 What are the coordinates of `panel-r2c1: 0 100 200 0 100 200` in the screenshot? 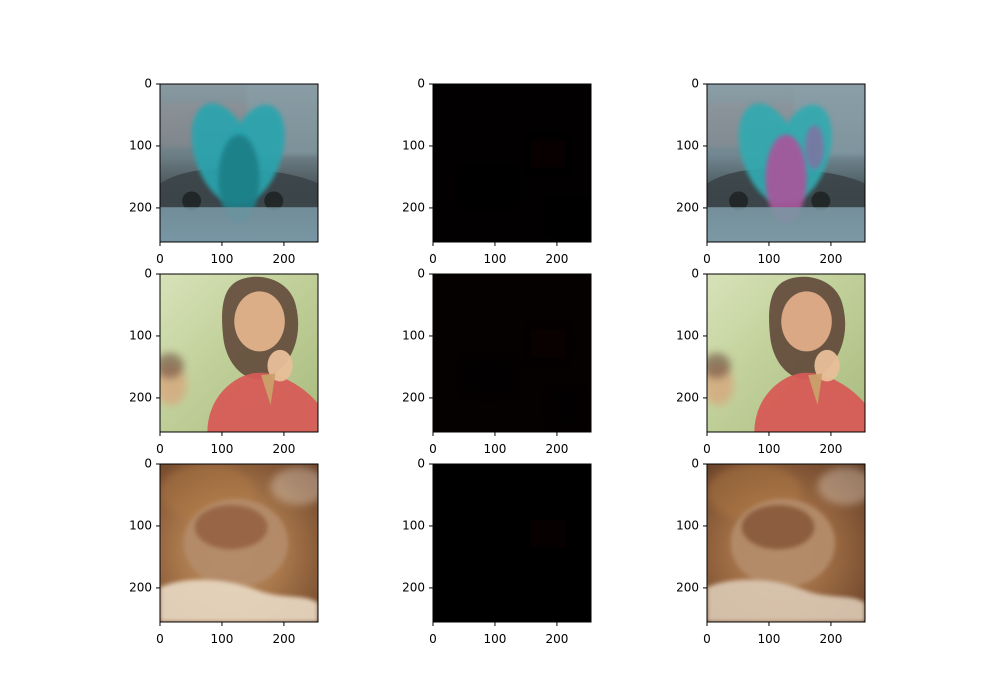 It's located at (224, 361).